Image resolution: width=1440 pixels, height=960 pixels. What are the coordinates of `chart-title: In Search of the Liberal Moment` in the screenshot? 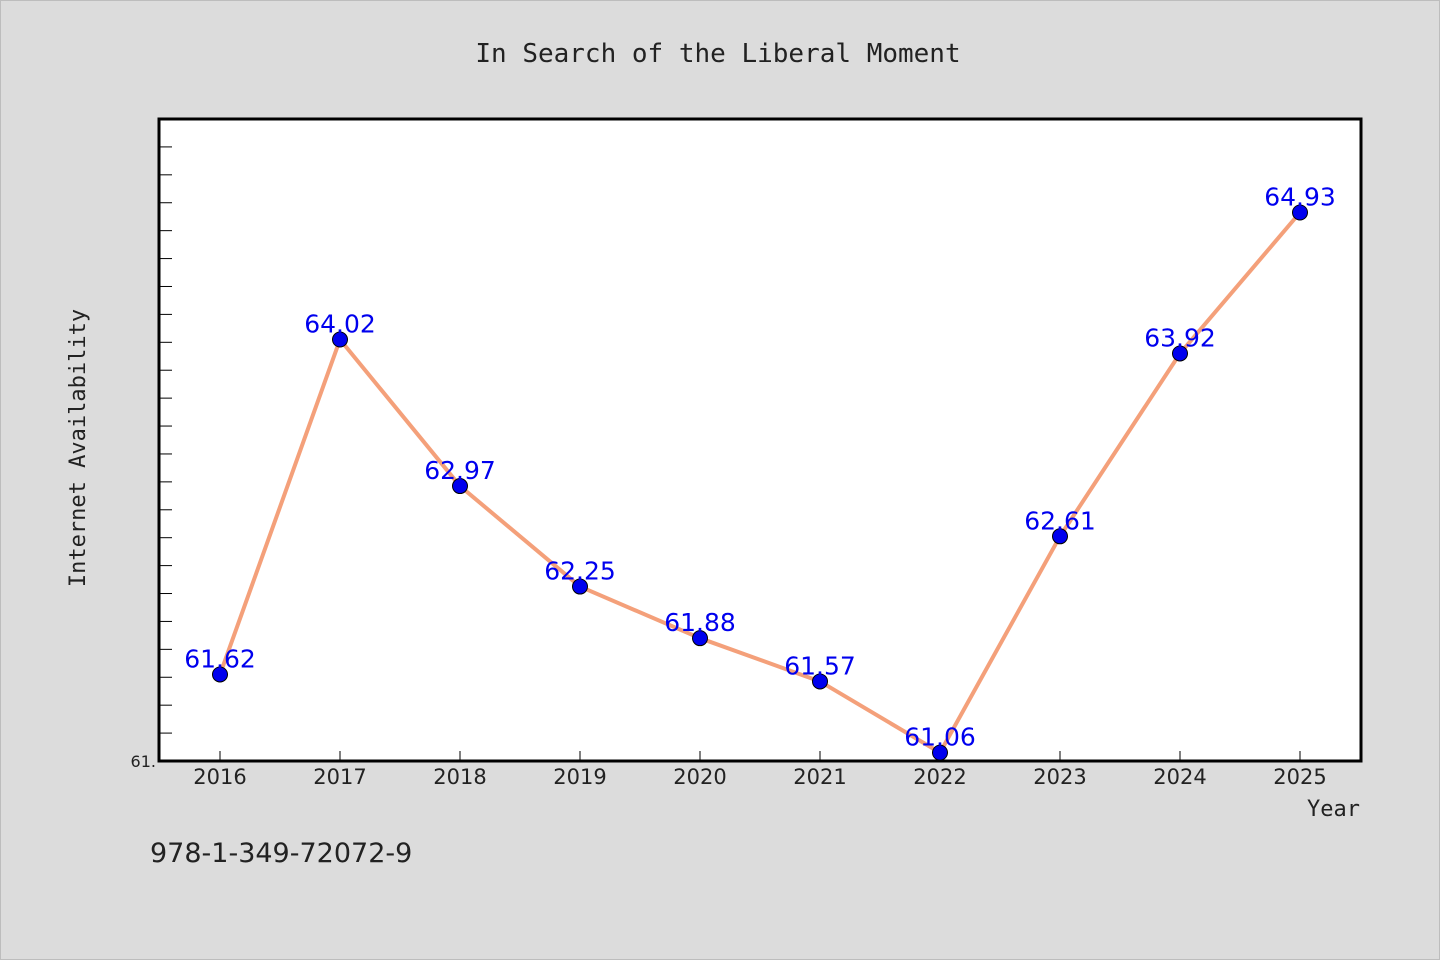 It's located at (717, 54).